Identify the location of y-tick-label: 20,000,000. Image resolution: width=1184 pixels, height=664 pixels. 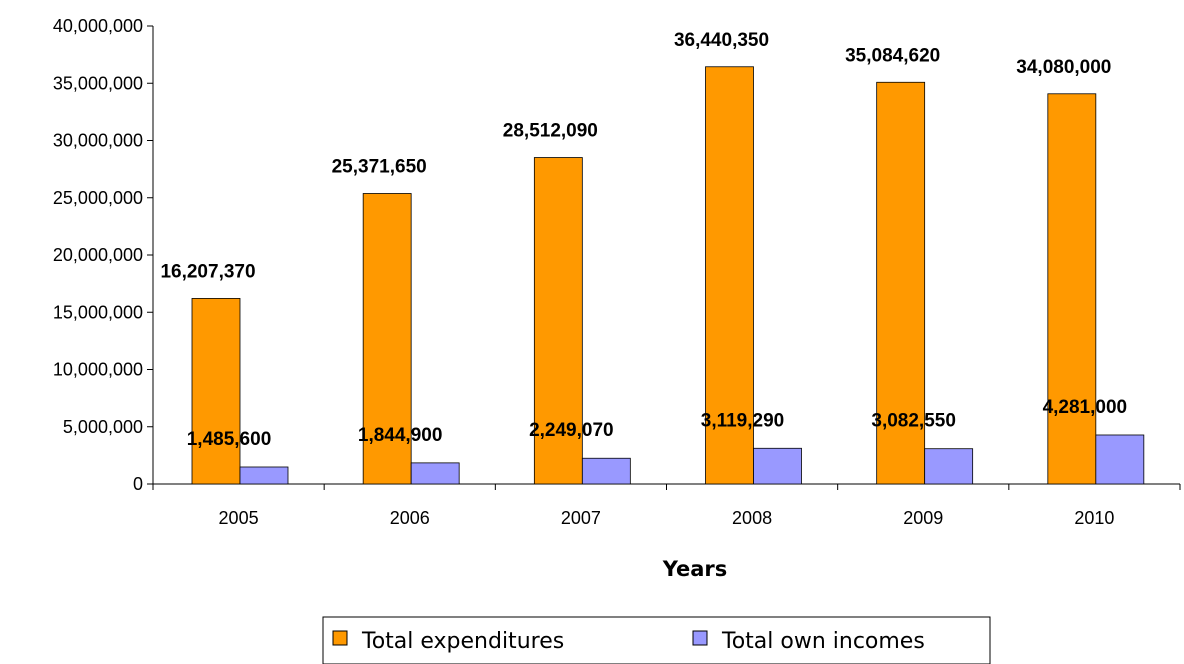
(98, 255).